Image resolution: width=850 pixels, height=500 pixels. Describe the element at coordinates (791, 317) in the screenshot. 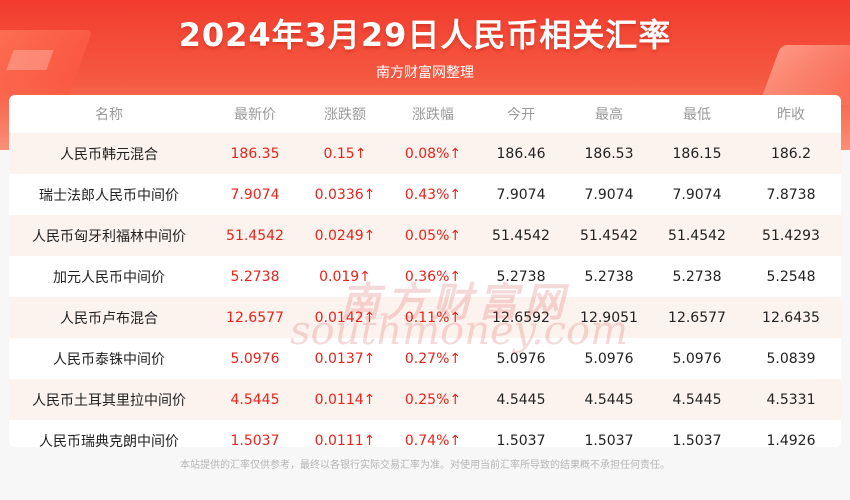

I see `rate-prev-close: 12.6435` at that location.